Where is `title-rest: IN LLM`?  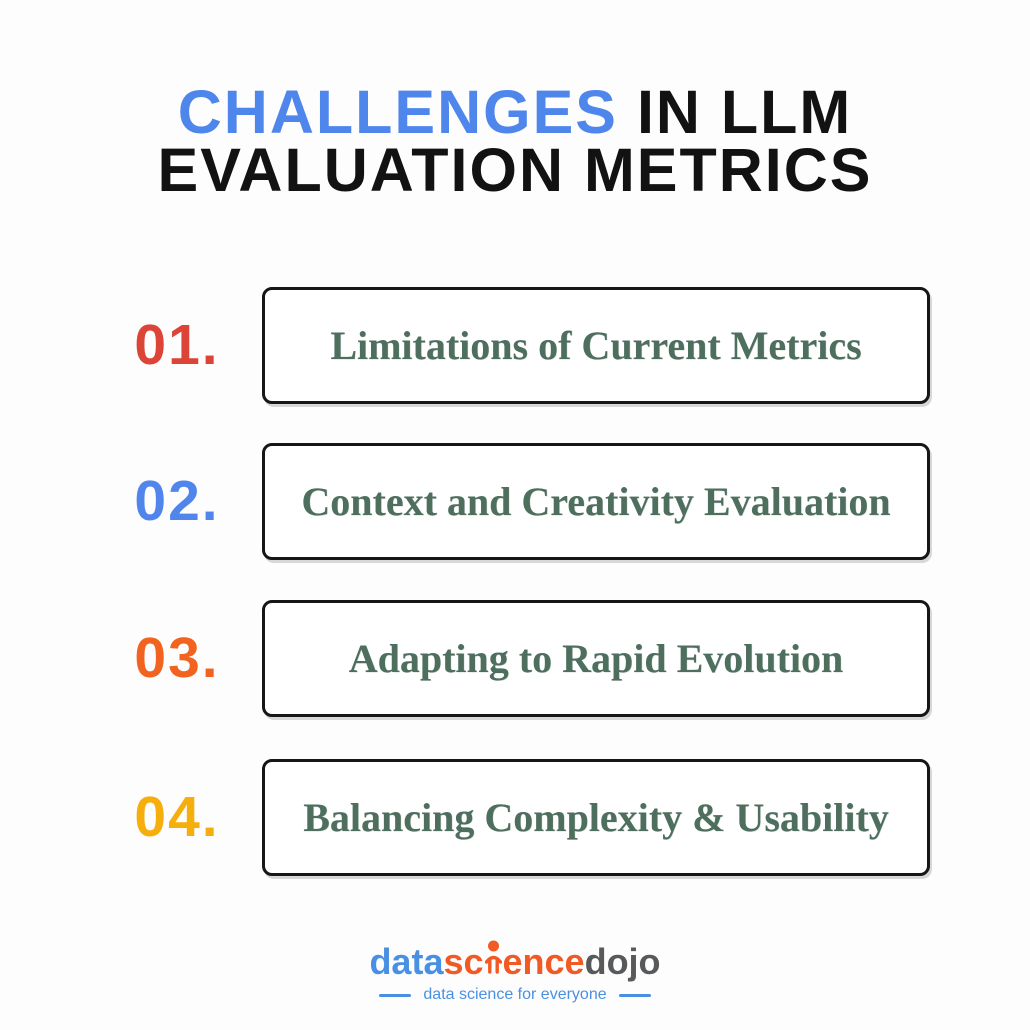 title-rest: IN LLM is located at coordinates (735, 112).